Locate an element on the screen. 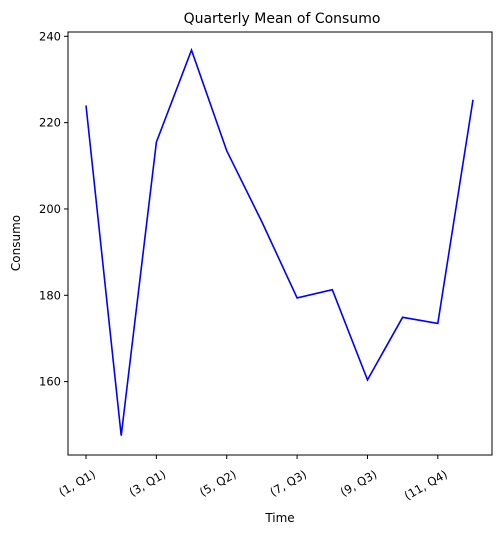 The height and width of the screenshot is (535, 502). y-tick-label: 160 is located at coordinates (50, 382).